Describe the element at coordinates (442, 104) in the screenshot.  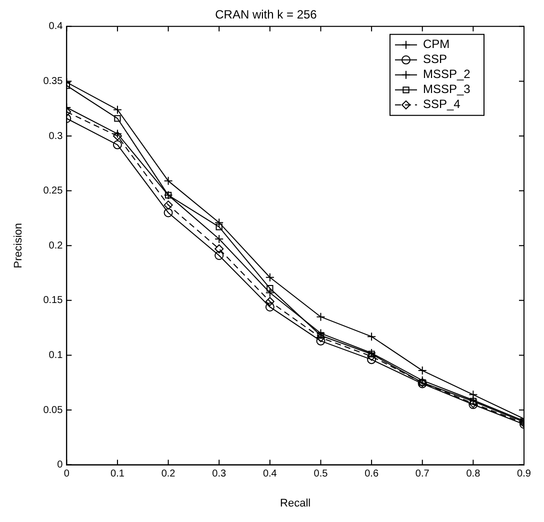
I see `legend-label: SSP_4` at that location.